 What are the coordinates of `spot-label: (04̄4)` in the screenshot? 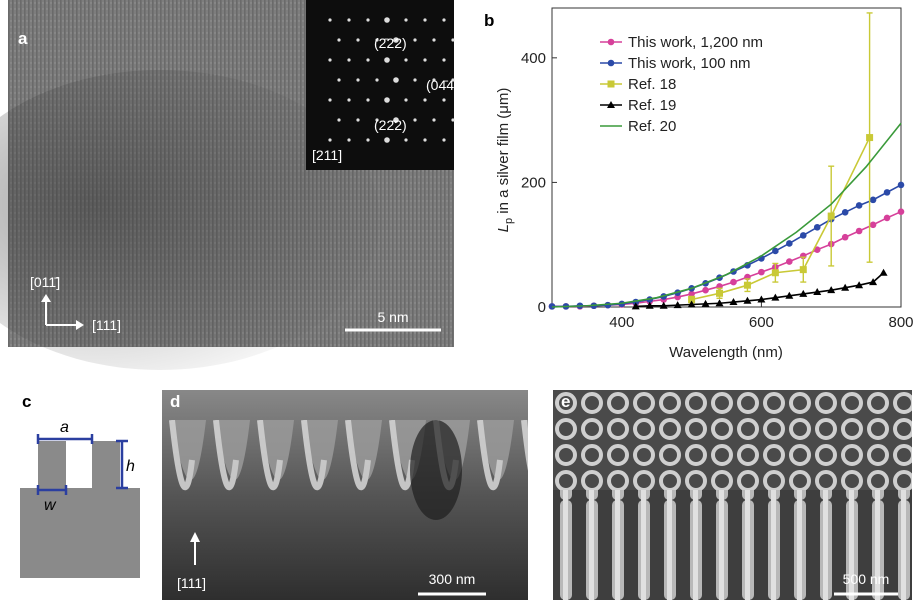 It's located at (442, 85).